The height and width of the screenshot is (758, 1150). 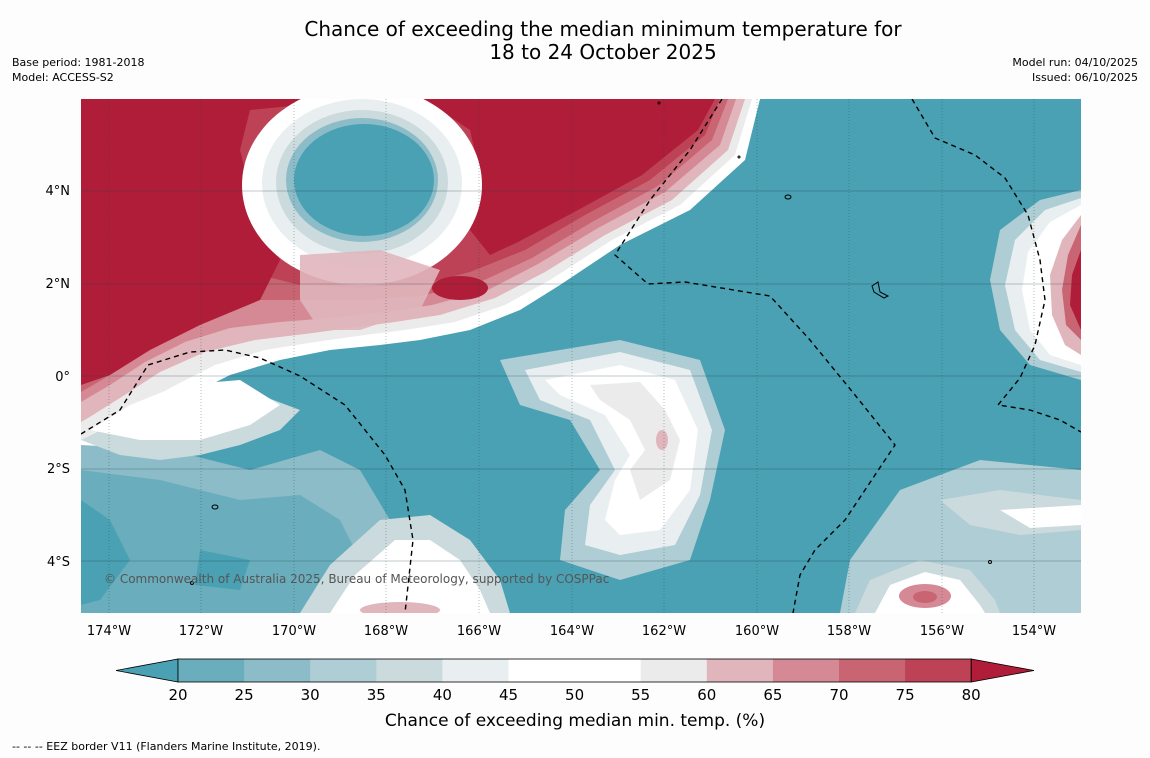 What do you see at coordinates (960, 536) in the screenshot?
I see `neutral-southeast-region` at bounding box center [960, 536].